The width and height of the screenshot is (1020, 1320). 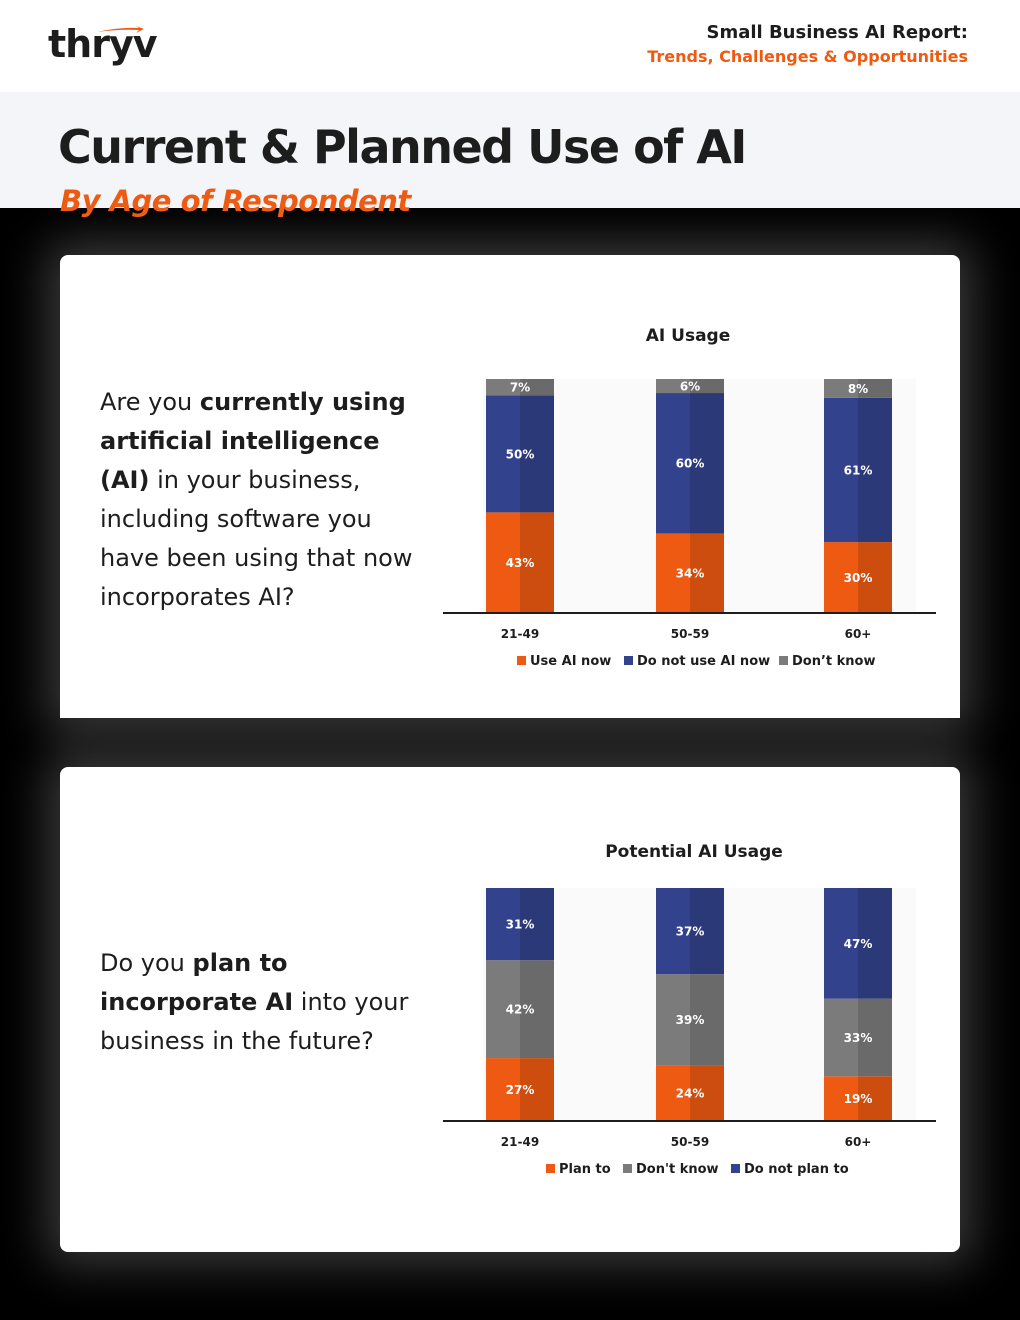 I want to click on page-title: Current & Planned Use of AI, so click(x=402, y=147).